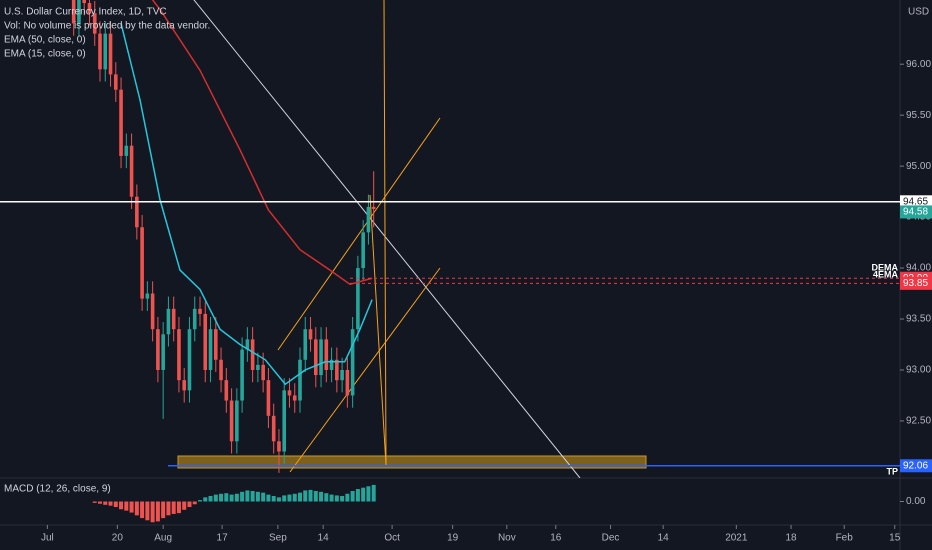  I want to click on macd-title: MACD (12, 26, close, 9), so click(57, 489).